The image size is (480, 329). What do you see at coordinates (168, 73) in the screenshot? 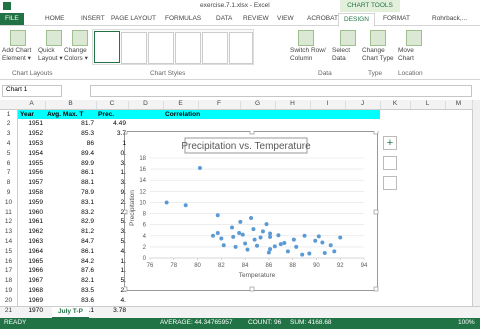
I see `ribbon-group-label: Chart Styles` at bounding box center [168, 73].